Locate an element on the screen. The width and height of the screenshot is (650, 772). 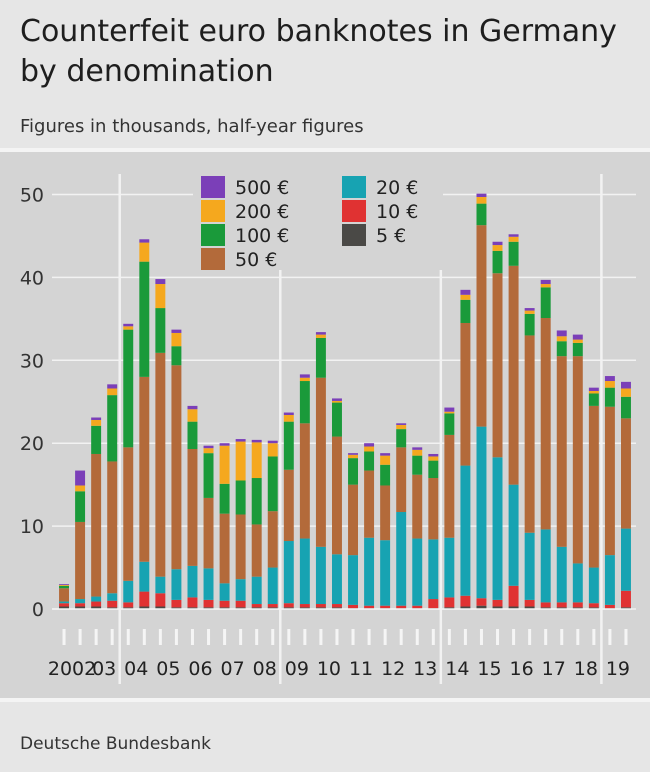
legend-background is located at coordinates (318, 219).